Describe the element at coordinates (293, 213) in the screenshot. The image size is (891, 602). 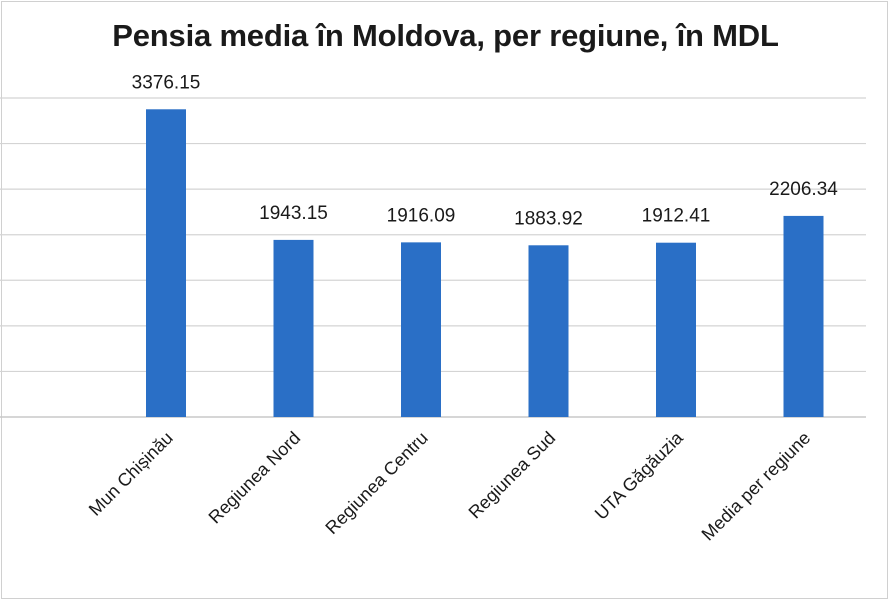
I see `data-label: 1943.15` at that location.